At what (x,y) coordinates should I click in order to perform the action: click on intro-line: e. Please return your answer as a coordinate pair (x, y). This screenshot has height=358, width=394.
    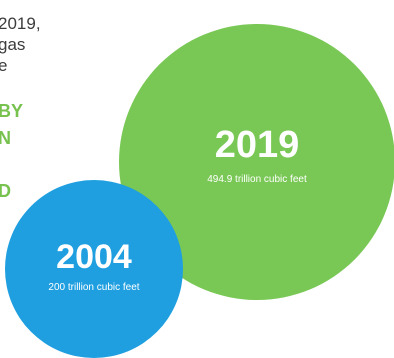
    Looking at the image, I should click on (4, 65).